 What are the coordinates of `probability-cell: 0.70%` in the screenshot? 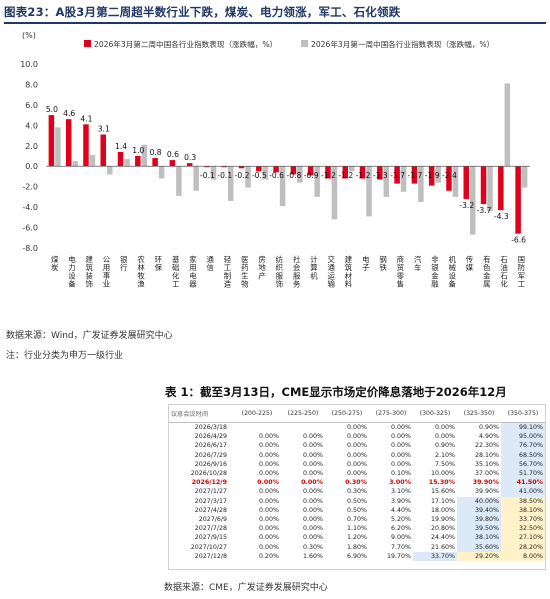 It's located at (356, 519).